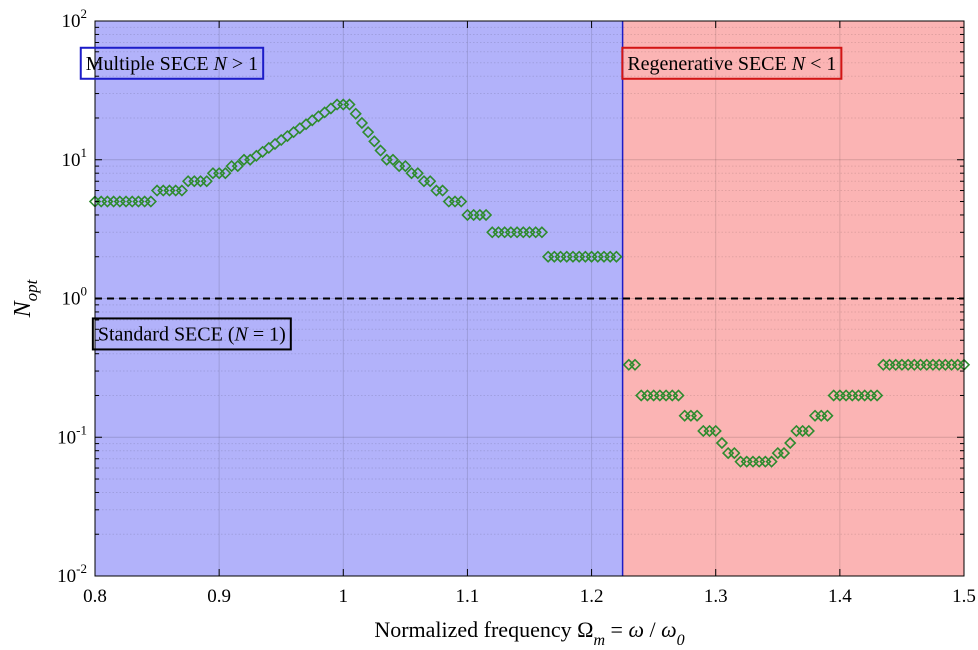 This screenshot has height=650, width=978. I want to click on y-label-text: N, so click(23, 308).